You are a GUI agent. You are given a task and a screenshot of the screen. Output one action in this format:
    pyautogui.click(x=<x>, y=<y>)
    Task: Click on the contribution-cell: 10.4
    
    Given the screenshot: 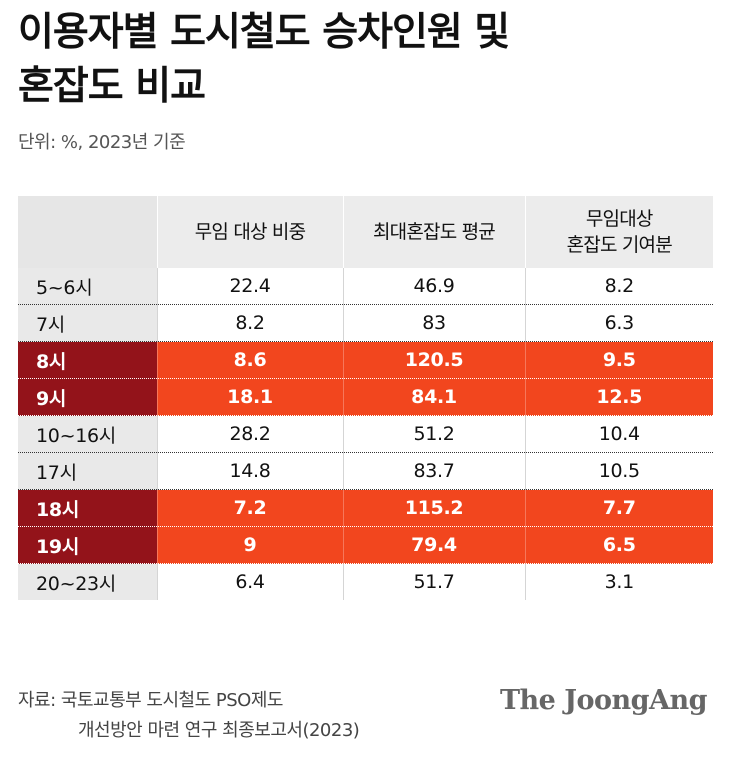 What is the action you would take?
    pyautogui.click(x=618, y=434)
    